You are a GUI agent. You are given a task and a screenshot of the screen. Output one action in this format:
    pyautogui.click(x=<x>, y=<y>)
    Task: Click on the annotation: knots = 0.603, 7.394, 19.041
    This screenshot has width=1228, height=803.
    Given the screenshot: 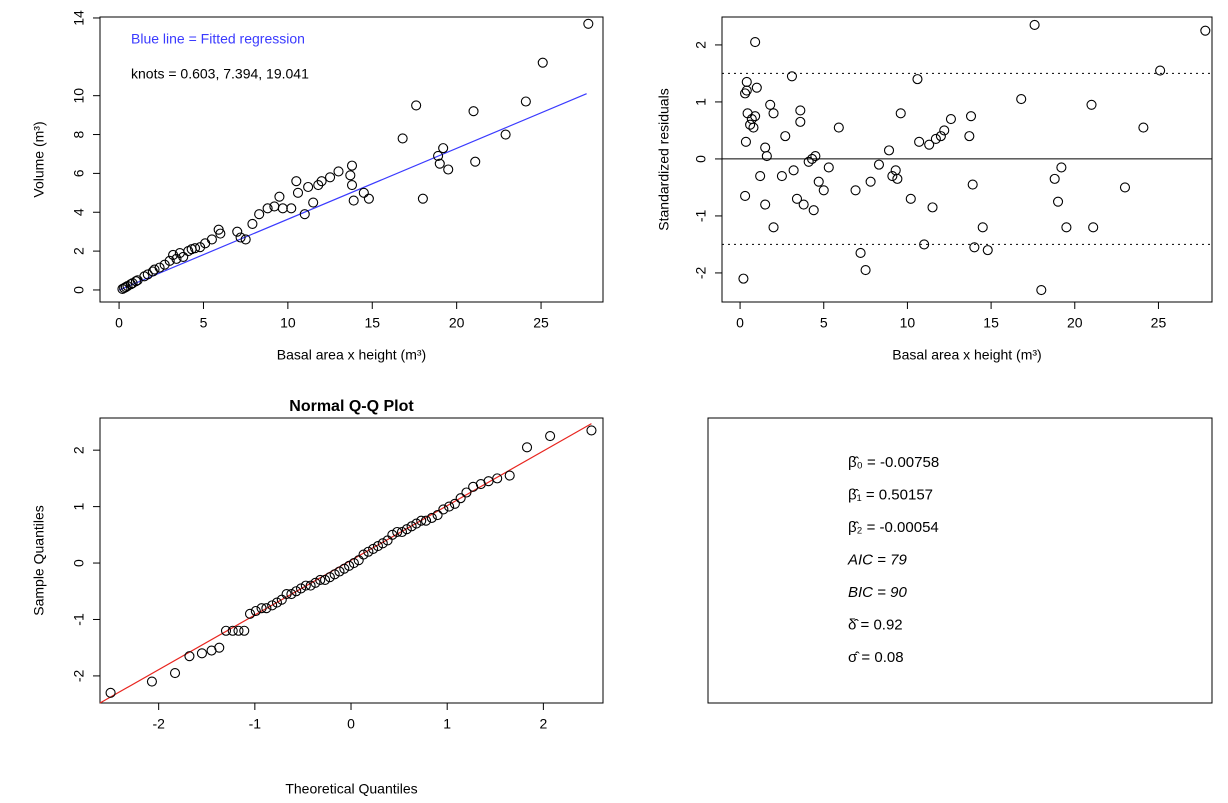 What is the action you would take?
    pyautogui.click(x=220, y=74)
    